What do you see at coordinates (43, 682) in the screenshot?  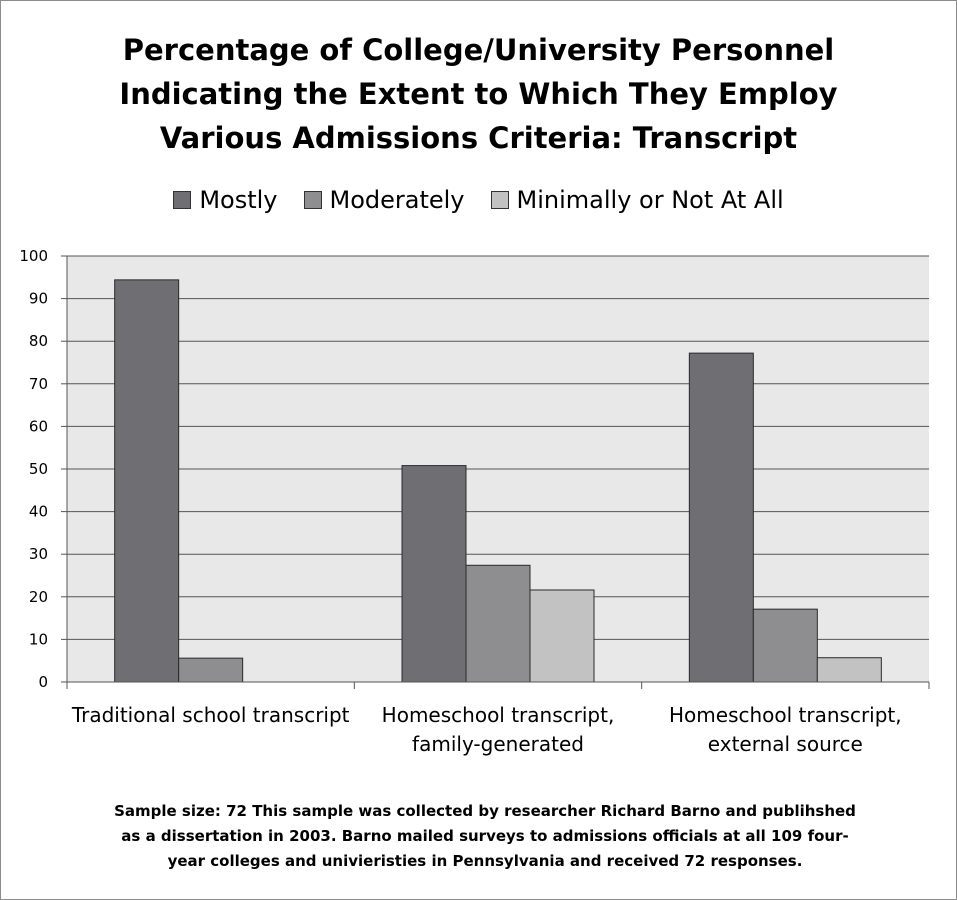 I see `y-tick-label: 0` at bounding box center [43, 682].